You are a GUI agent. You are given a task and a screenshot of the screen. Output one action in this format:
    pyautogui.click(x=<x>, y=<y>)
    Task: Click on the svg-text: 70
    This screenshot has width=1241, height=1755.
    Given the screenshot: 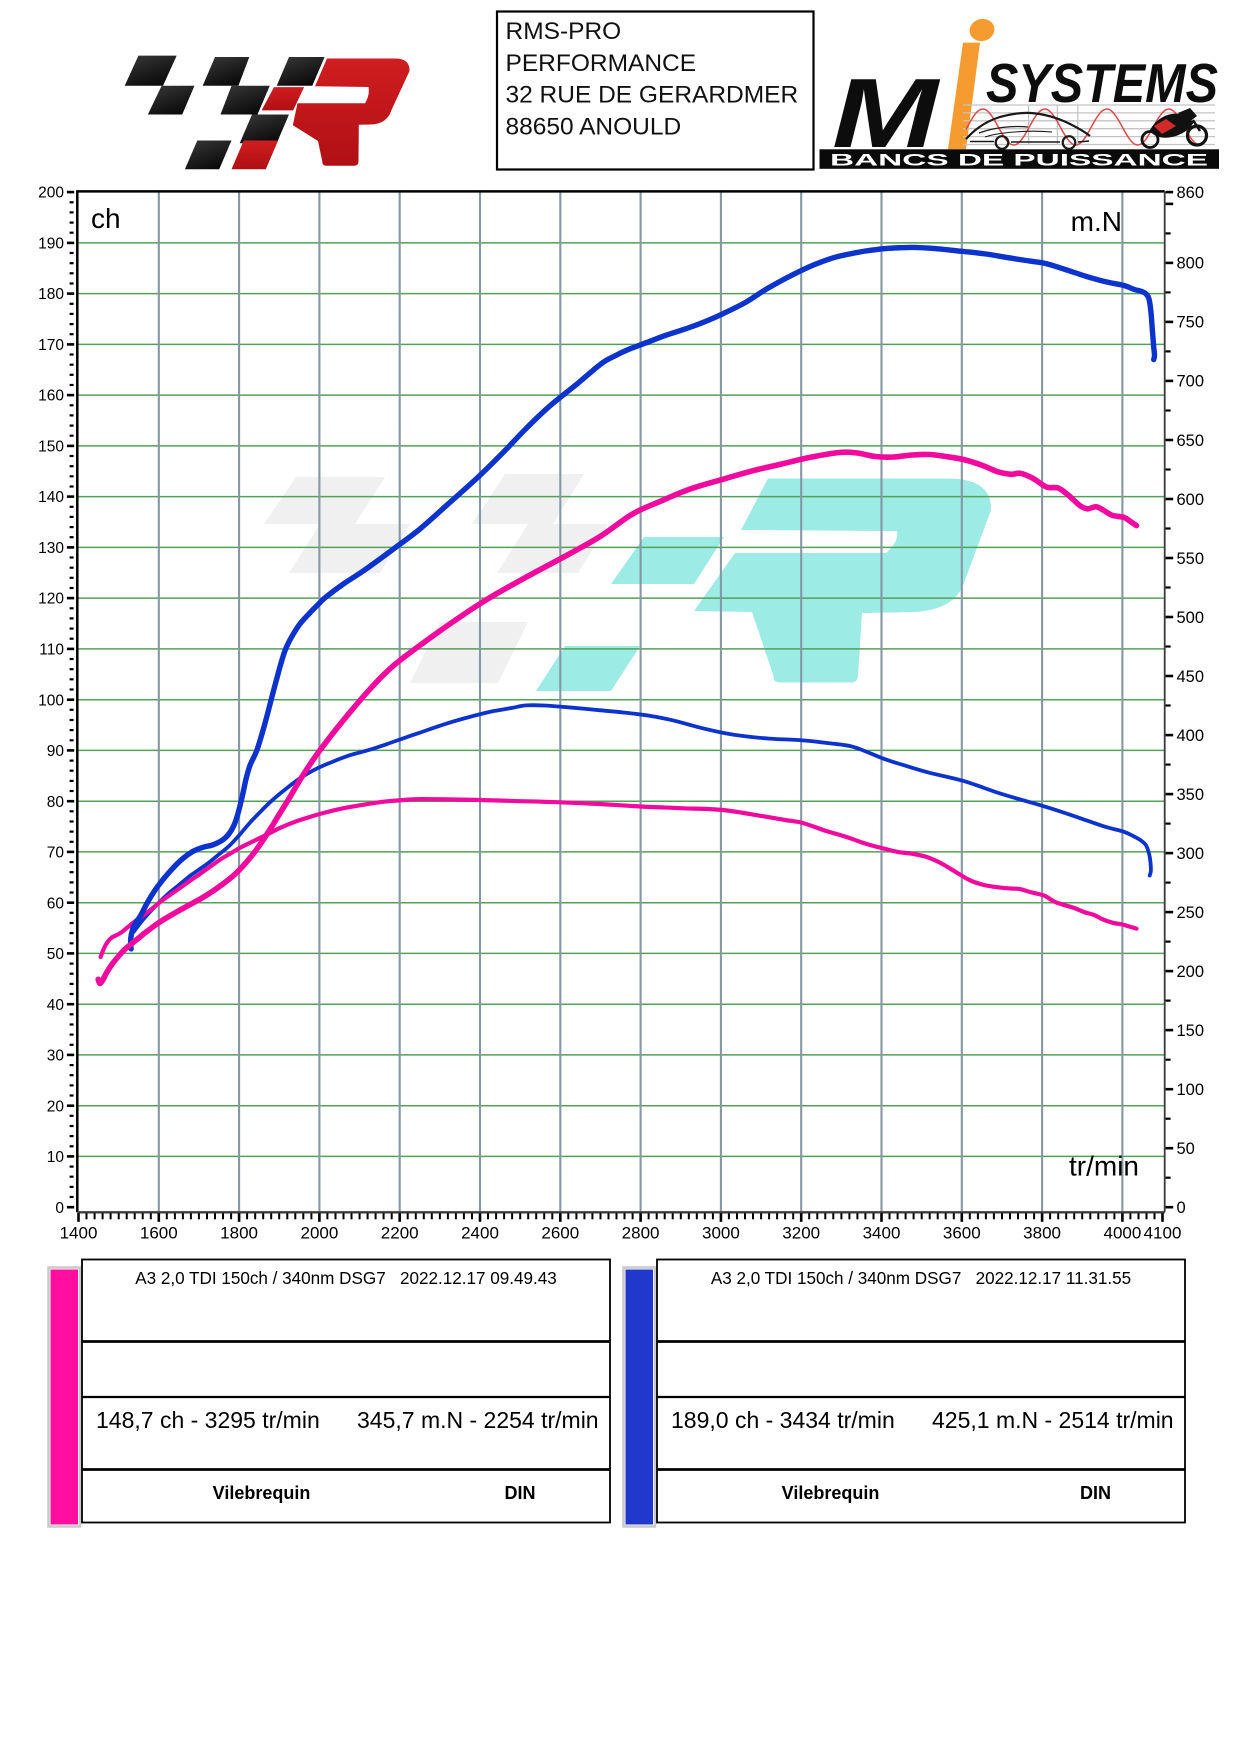 What is the action you would take?
    pyautogui.click(x=56, y=853)
    